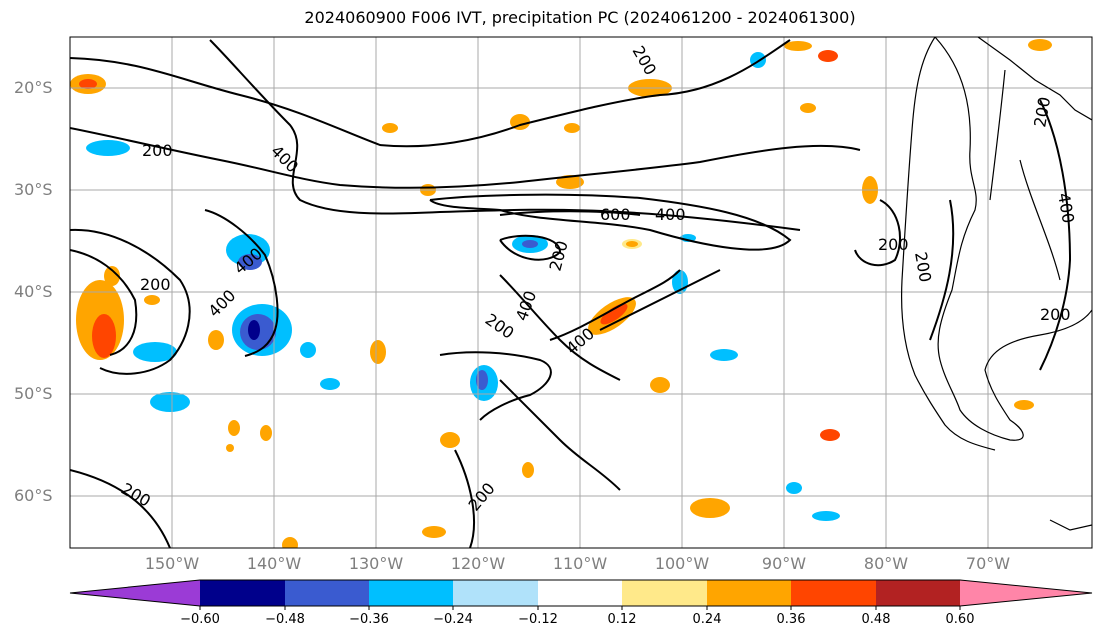 This screenshot has width=1103, height=641. What do you see at coordinates (581, 594) in the screenshot?
I see `colorbar` at bounding box center [581, 594].